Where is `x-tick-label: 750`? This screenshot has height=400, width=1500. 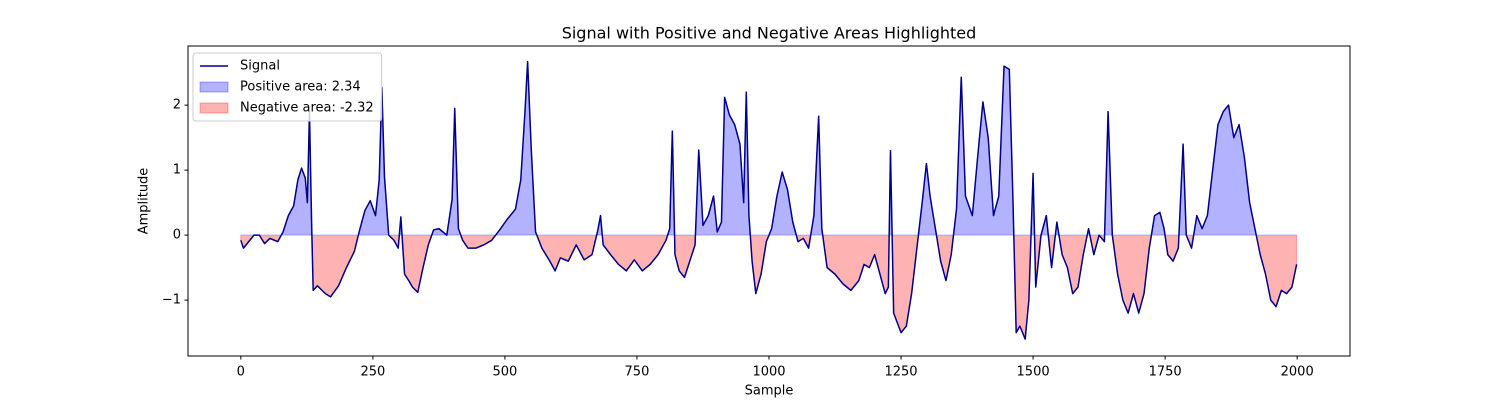
x-tick-label: 750 is located at coordinates (637, 372).